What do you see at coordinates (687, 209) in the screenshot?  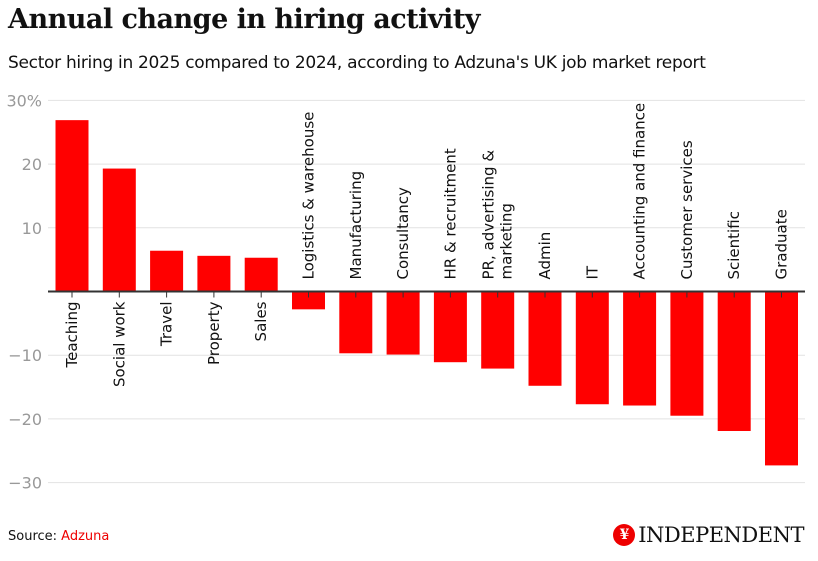 I see `x-tick-label: Customer services` at bounding box center [687, 209].